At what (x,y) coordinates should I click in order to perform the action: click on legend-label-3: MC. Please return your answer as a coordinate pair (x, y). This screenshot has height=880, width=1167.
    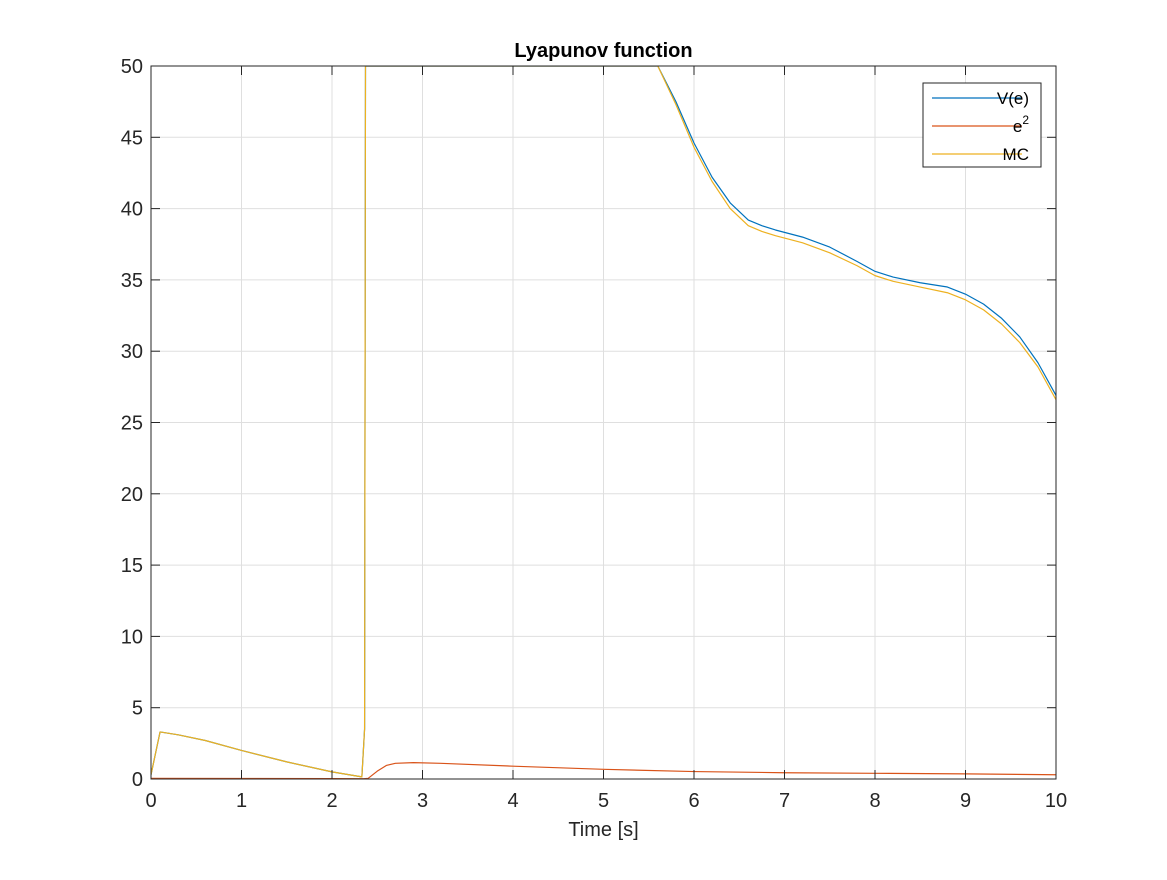
    Looking at the image, I should click on (1016, 154).